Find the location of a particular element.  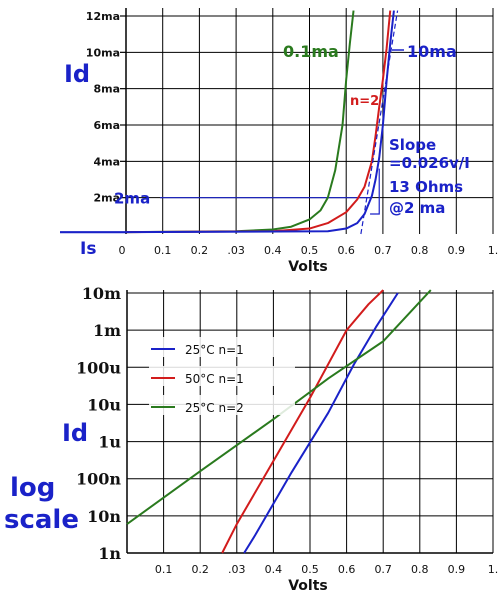

y-tick-label: 10m is located at coordinates (101, 293).